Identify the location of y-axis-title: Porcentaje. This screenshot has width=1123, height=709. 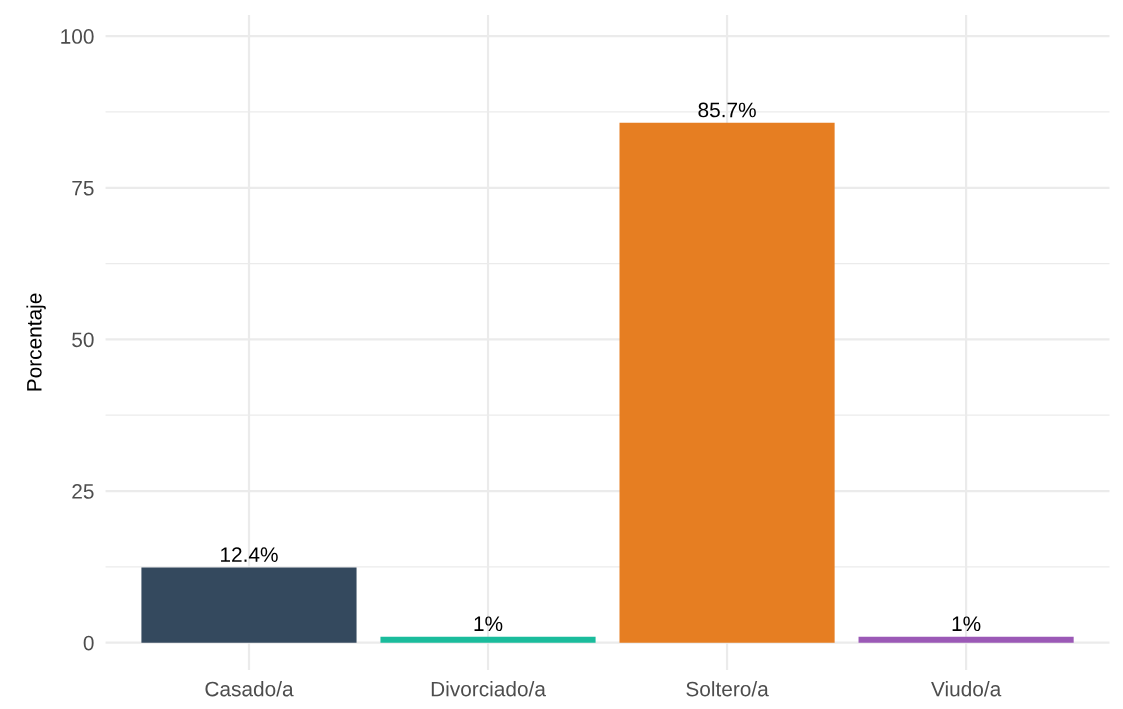
(36, 342).